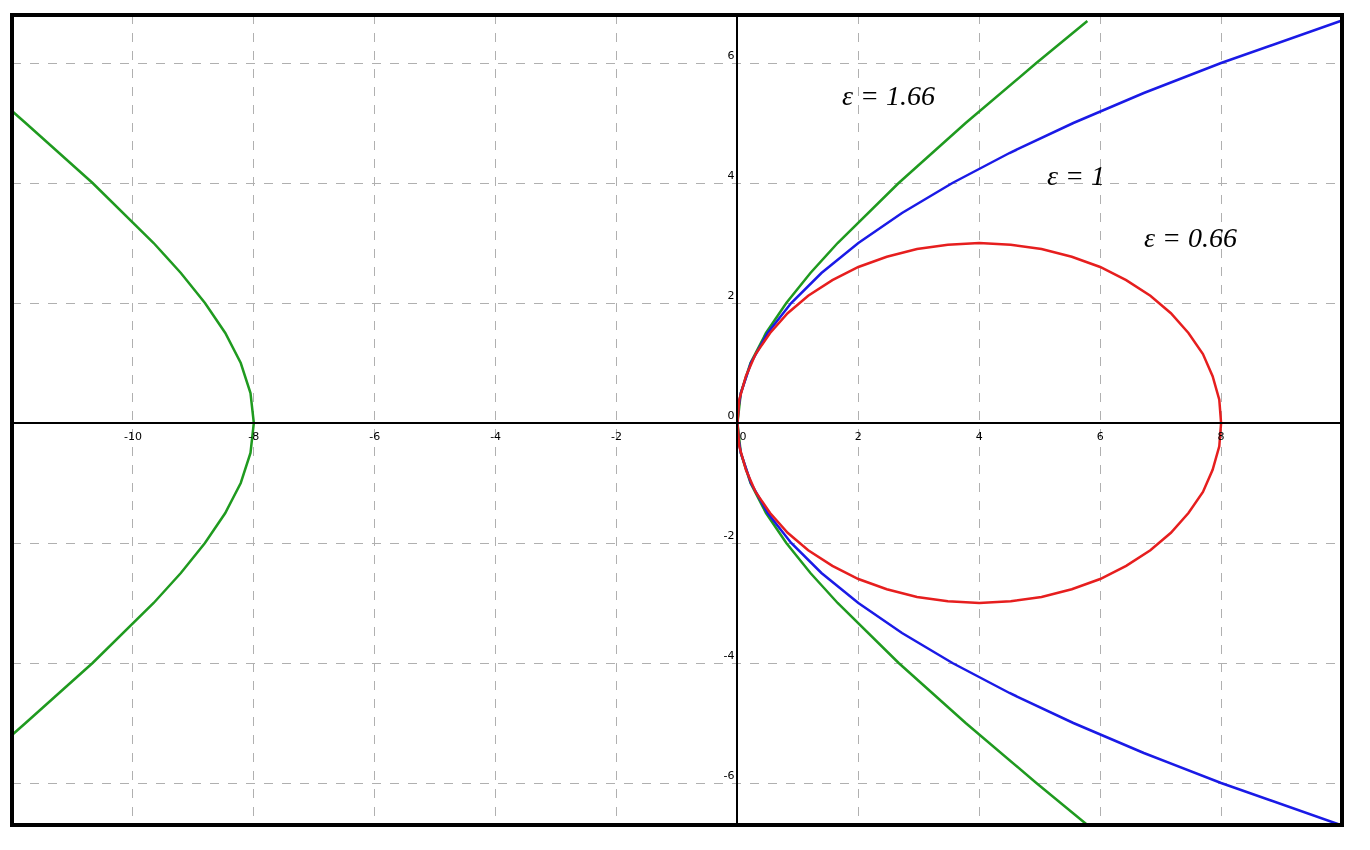 This screenshot has height=850, width=1370. I want to click on x-tick-label: 6, so click(1100, 436).